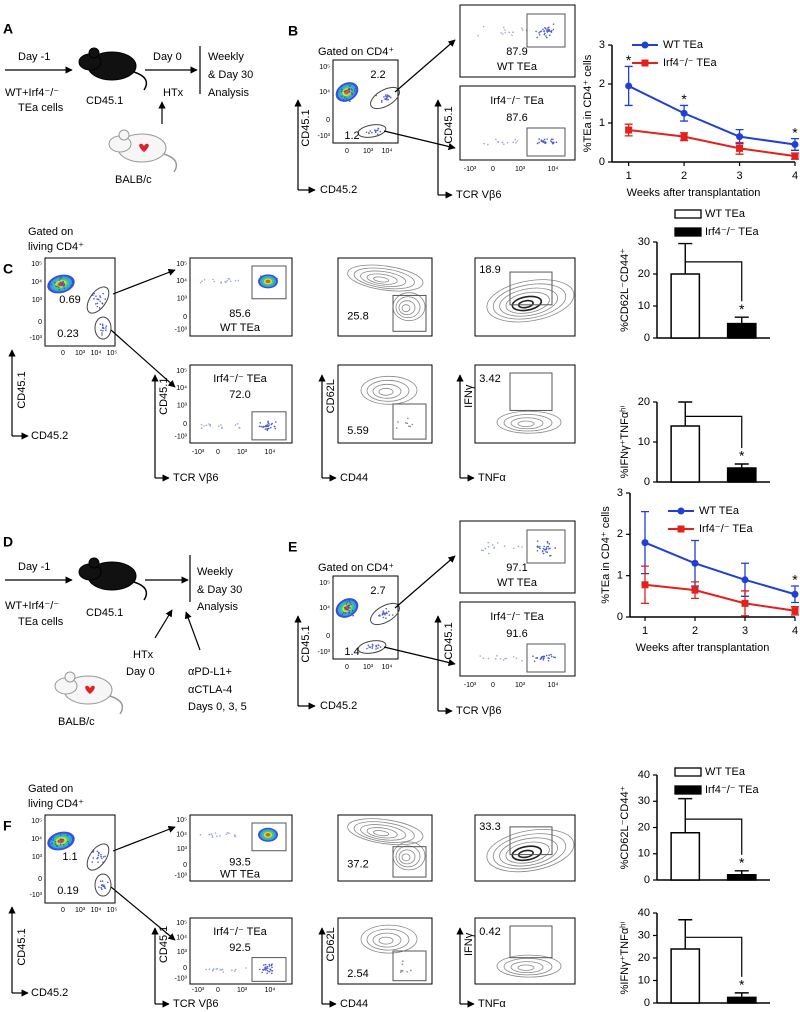 The image size is (800, 1012). I want to click on y-tick-label: 1, so click(602, 123).